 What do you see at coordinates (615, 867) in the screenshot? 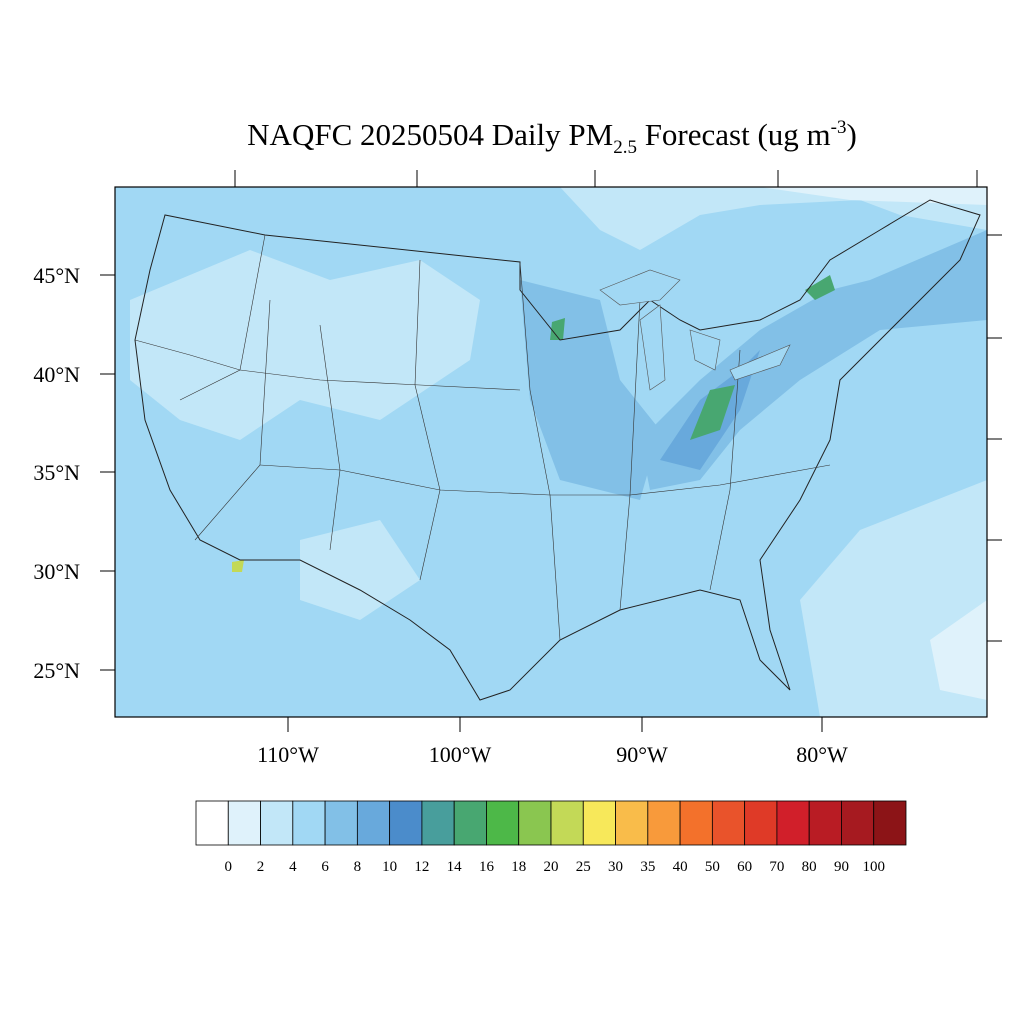
I see `colorbar-label: 30` at bounding box center [615, 867].